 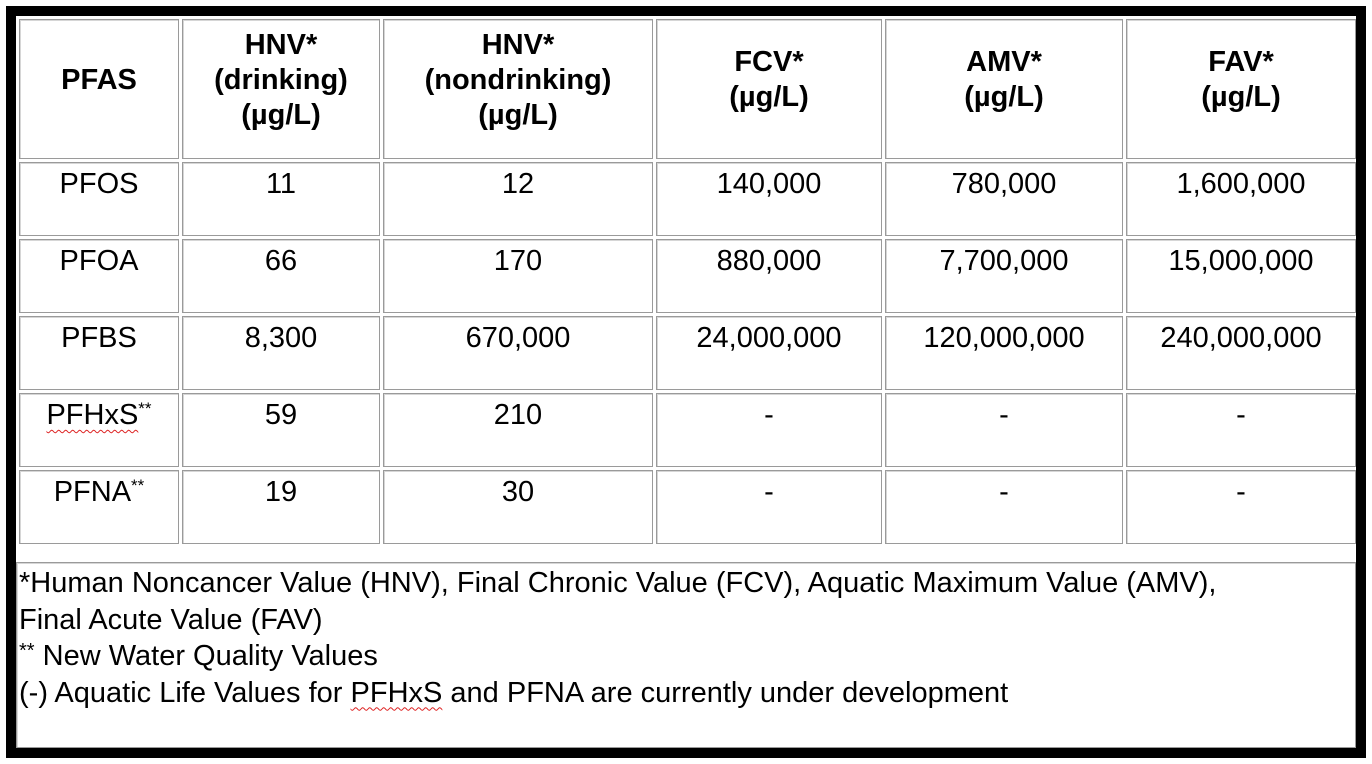 I want to click on cell-pfas: PFOA, so click(x=99, y=276).